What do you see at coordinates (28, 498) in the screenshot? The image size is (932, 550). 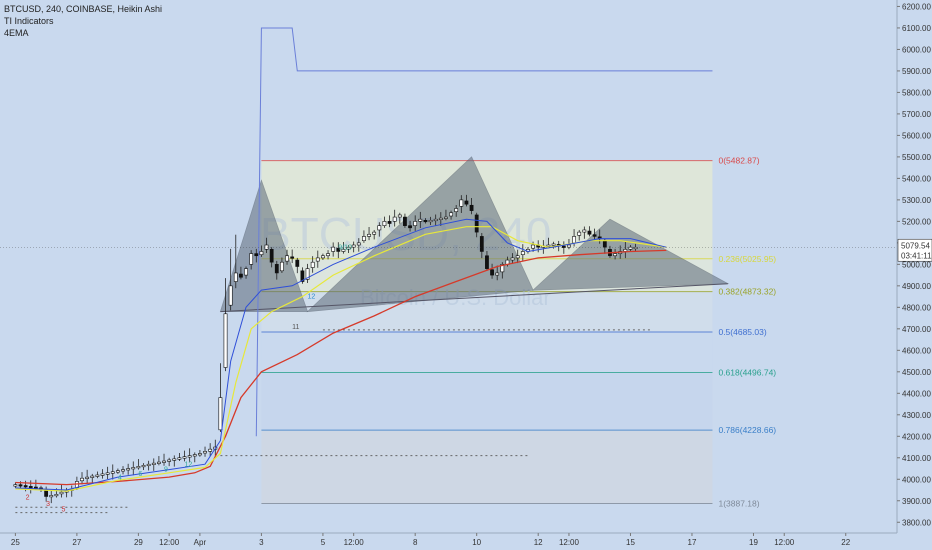 I see `count-label: 2` at bounding box center [28, 498].